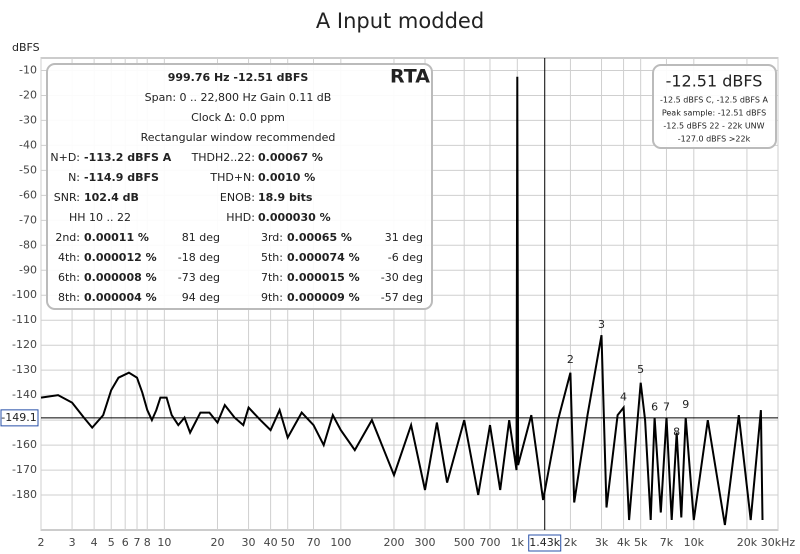 The image size is (800, 554). I want to click on info-value: 0.000030 %, so click(294, 217).